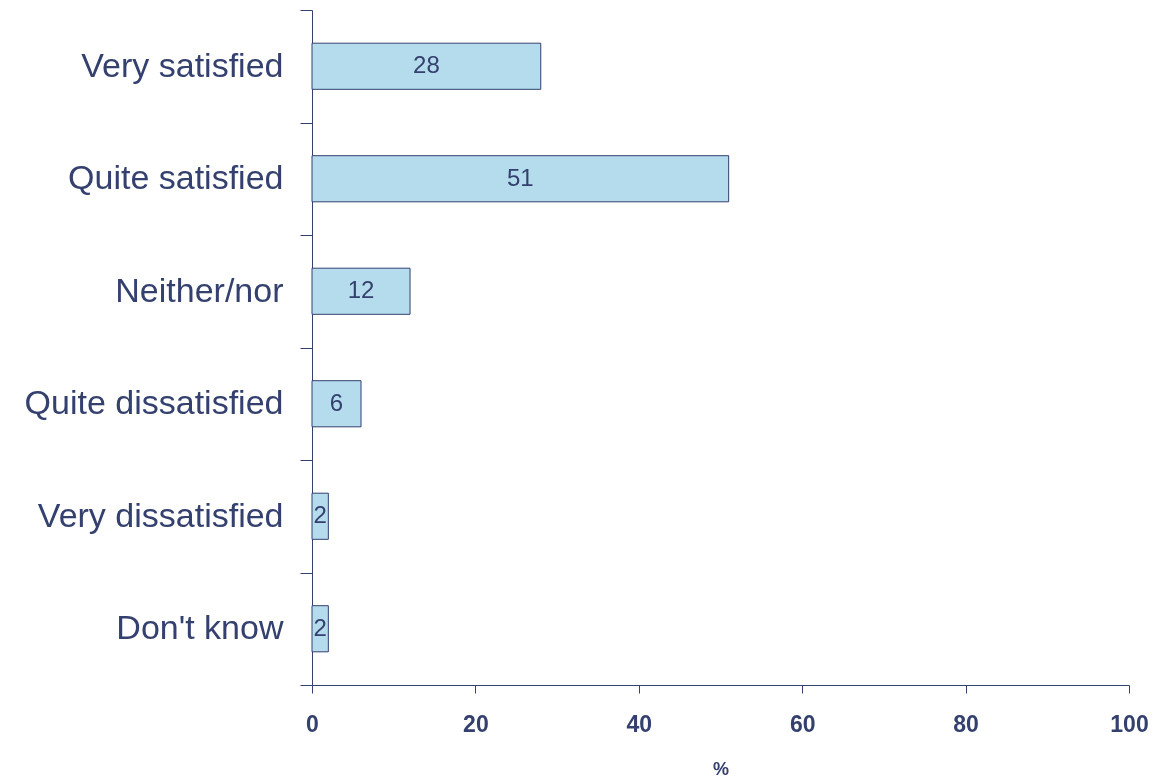 This screenshot has height=782, width=1154. I want to click on data-label: 51, so click(520, 177).